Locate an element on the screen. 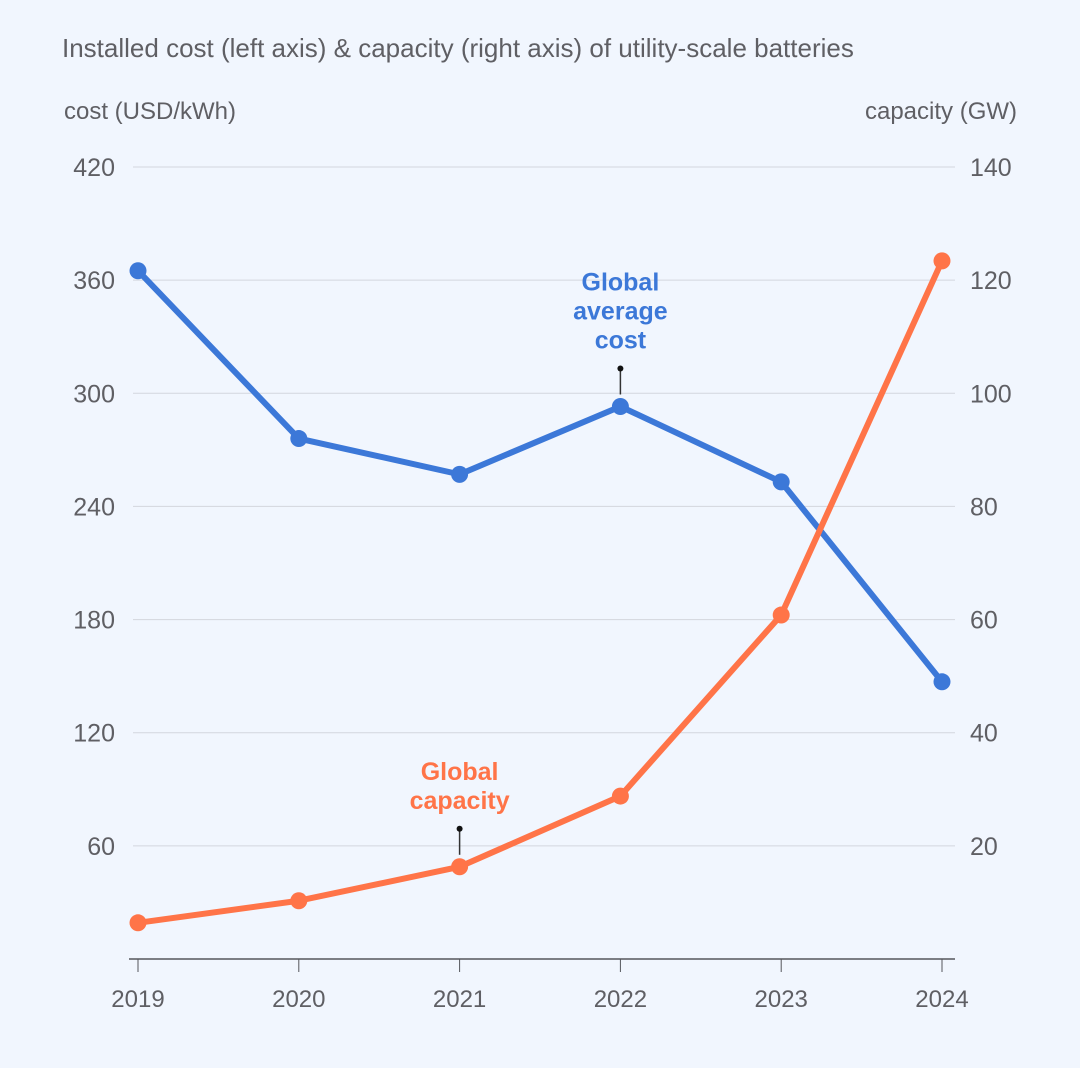  right-tick-label: 40 is located at coordinates (984, 734).